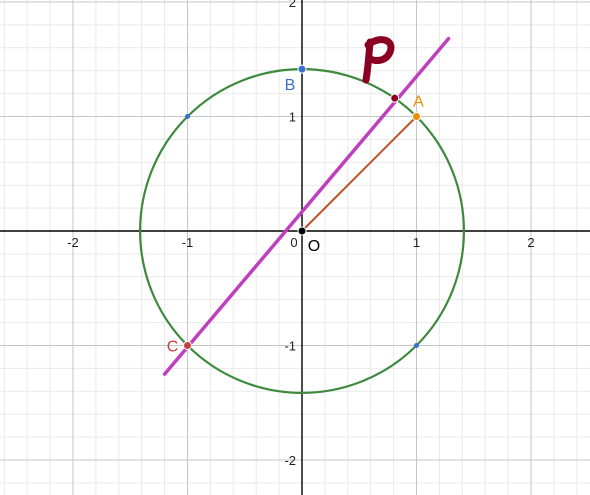 The height and width of the screenshot is (495, 590). Describe the element at coordinates (302, 231) in the screenshot. I see `point-O` at that location.